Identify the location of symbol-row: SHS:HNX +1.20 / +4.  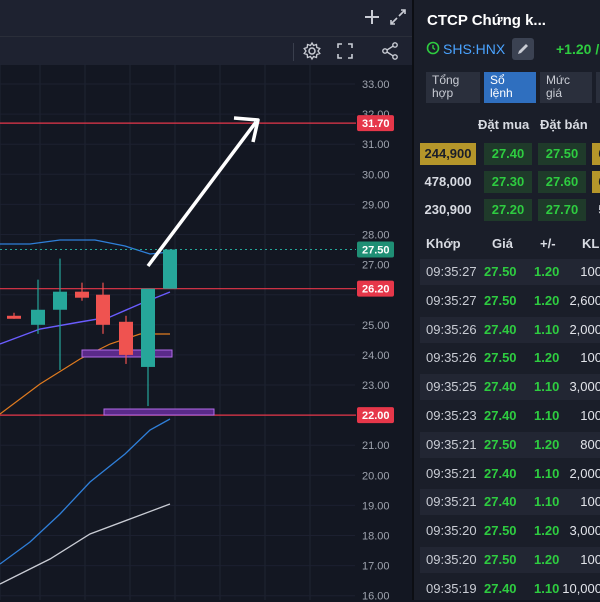
(513, 50).